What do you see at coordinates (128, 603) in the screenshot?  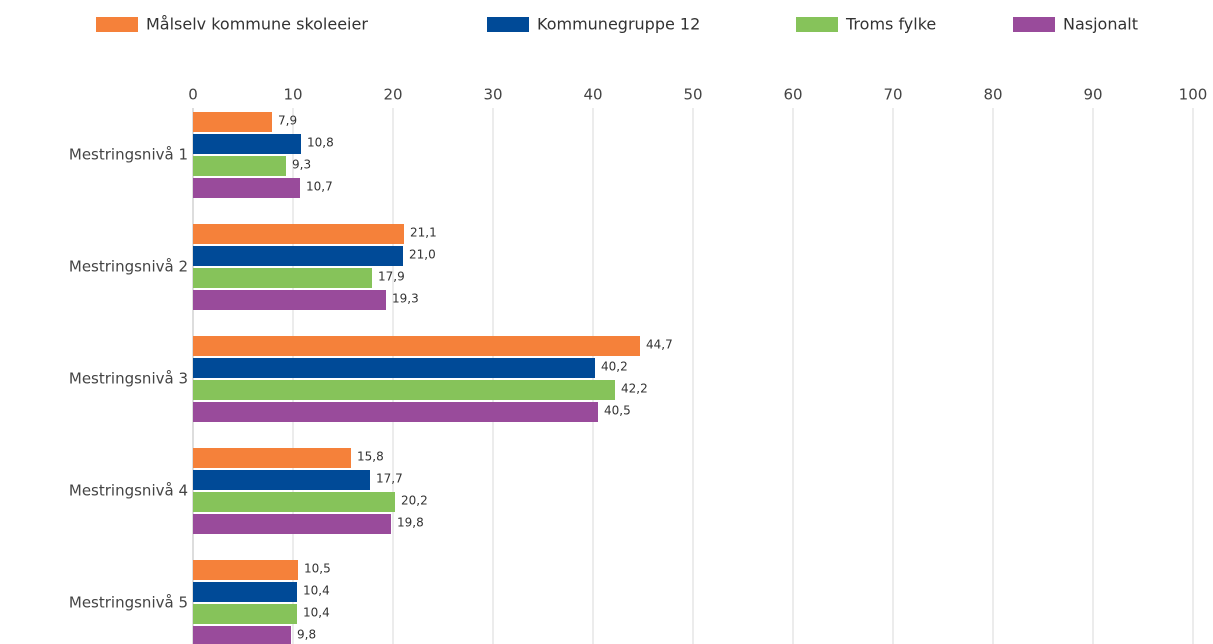 I see `y-tick-label: Mestringsnivå 5` at bounding box center [128, 603].